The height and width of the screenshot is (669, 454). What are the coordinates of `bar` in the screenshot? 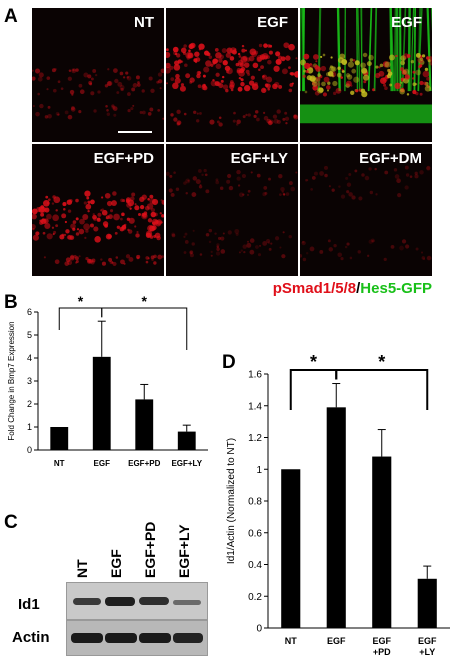 It's located at (144, 424).